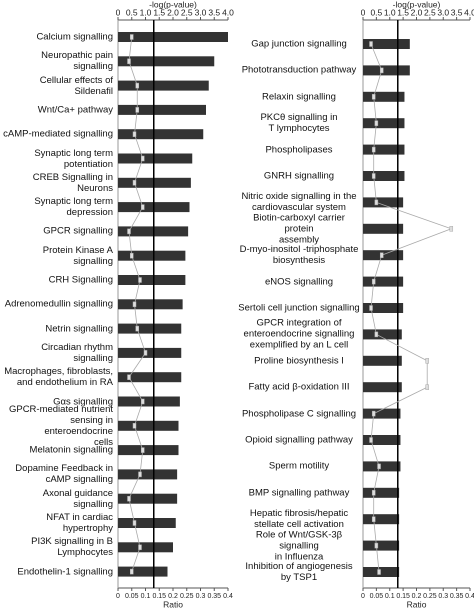 This screenshot has width=474, height=611. Describe the element at coordinates (65, 572) in the screenshot. I see `y-tick-label: Endothelin-1 signalling` at that location.